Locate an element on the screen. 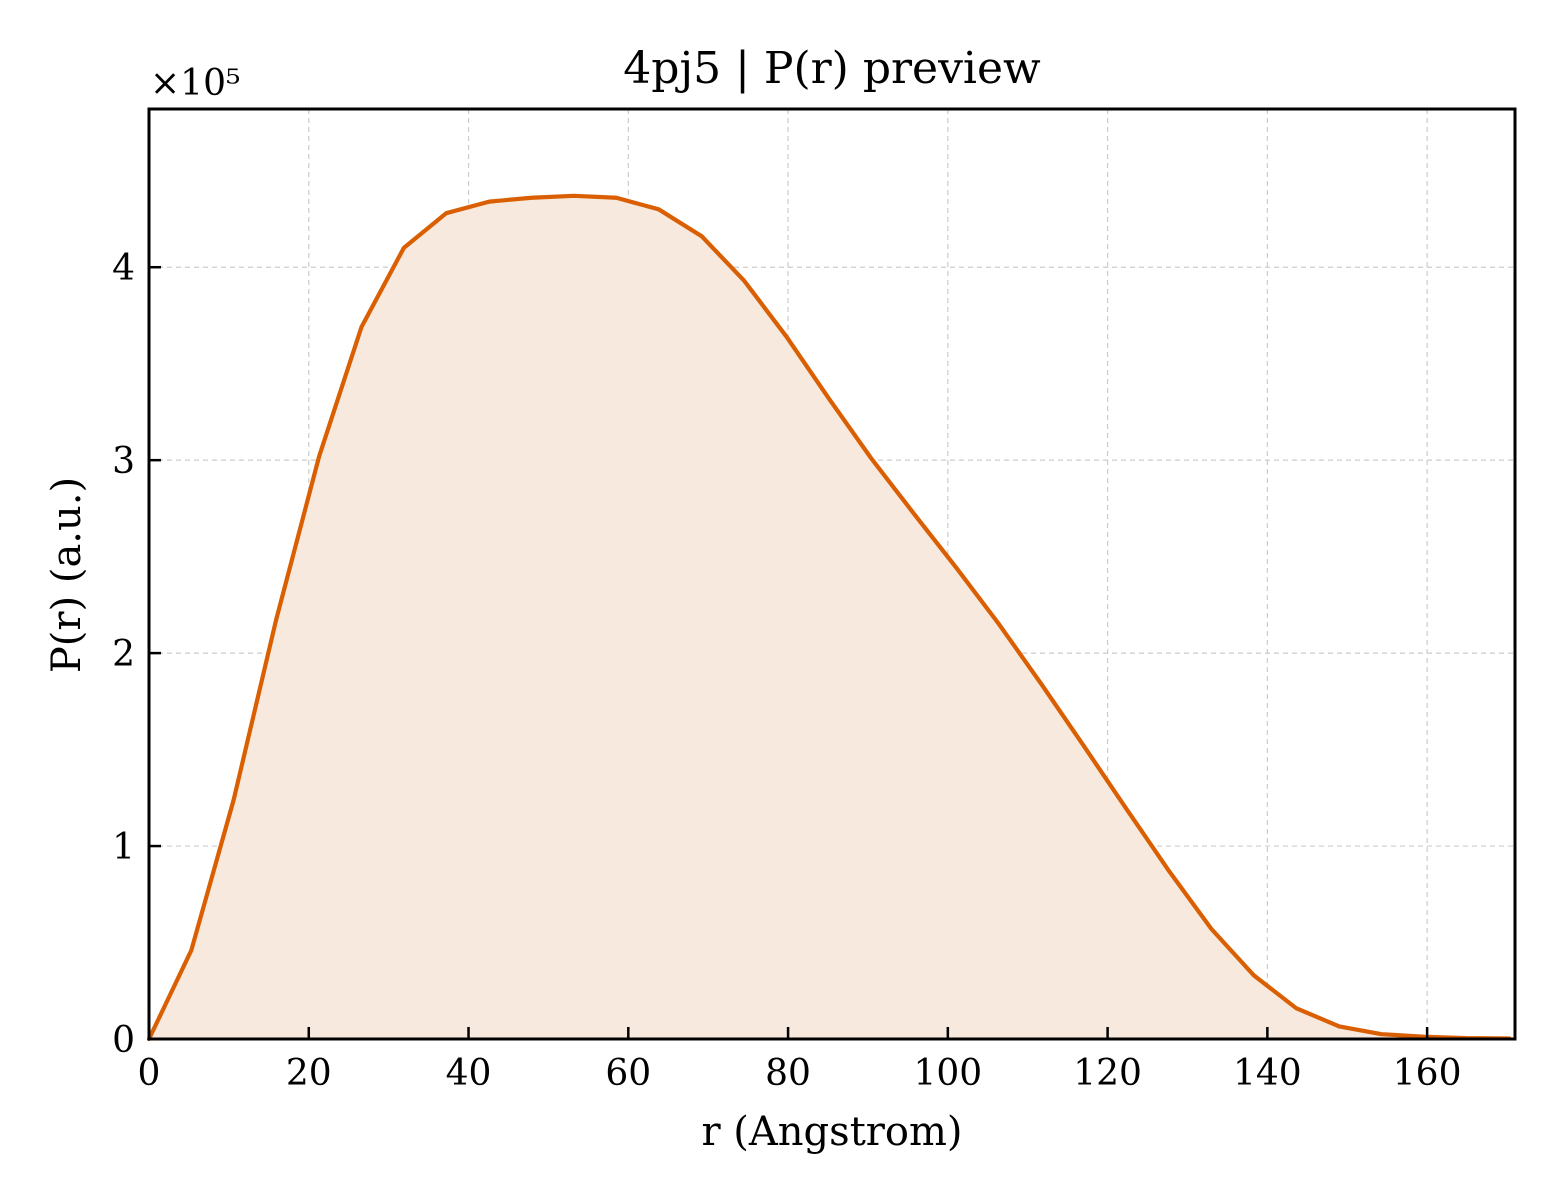  x-tick-label: 160 is located at coordinates (1427, 1073).